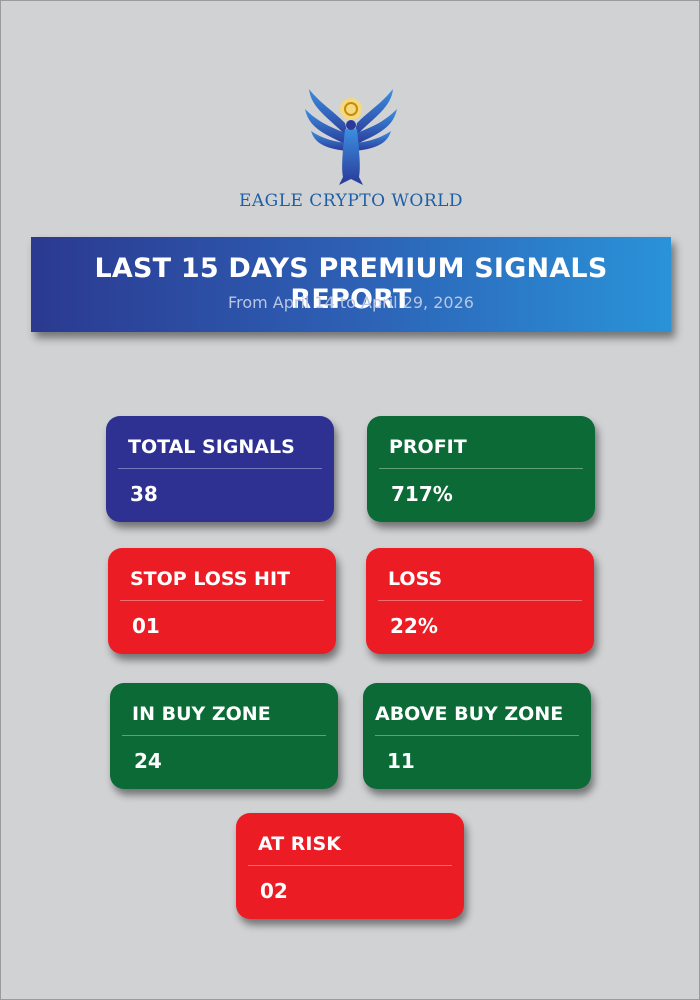 This screenshot has width=700, height=1000. I want to click on card-value: 24, so click(148, 761).